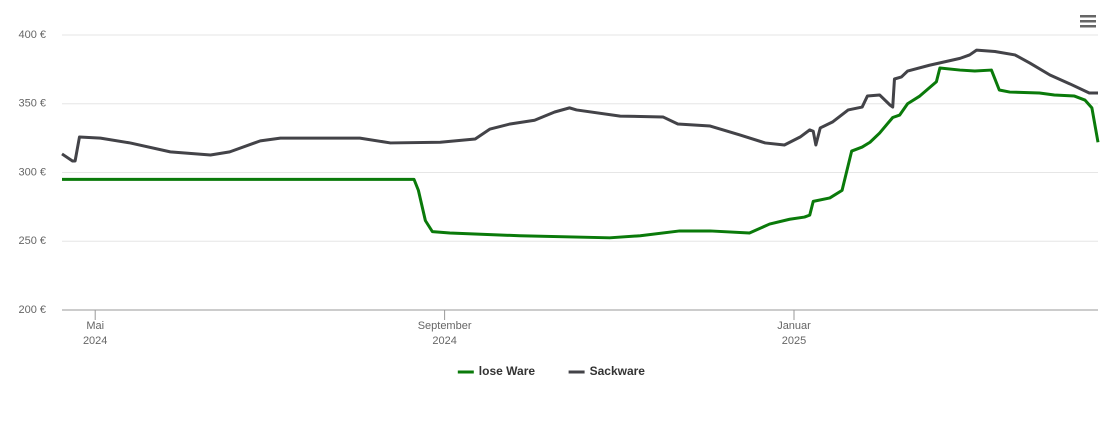 The height and width of the screenshot is (422, 1110). What do you see at coordinates (445, 333) in the screenshot?
I see `x-tick-label: September 2024` at bounding box center [445, 333].